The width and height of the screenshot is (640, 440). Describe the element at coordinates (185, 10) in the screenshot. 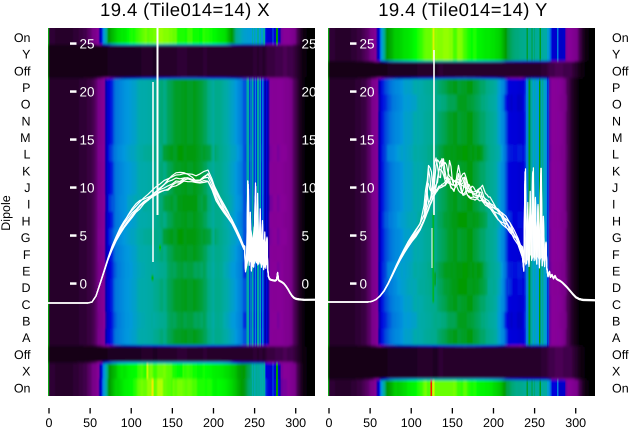

I see `svg-text: 19.4 (Tile014=14) X` at that location.